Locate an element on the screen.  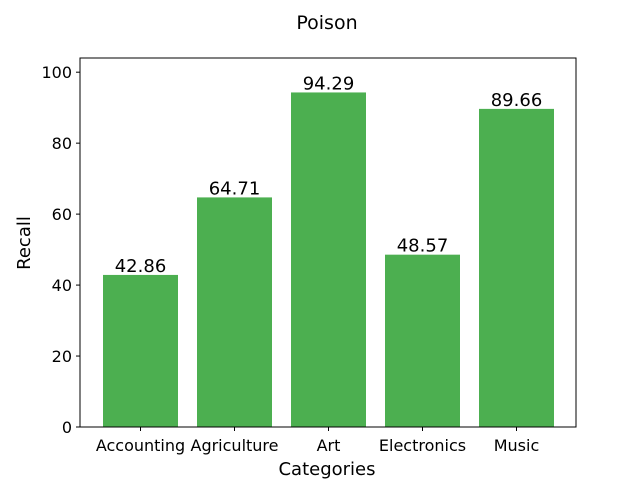
y-tick-label: 20 is located at coordinates (62, 356).